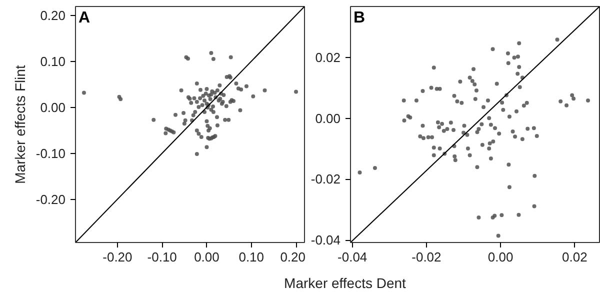  Describe the element at coordinates (575, 257) in the screenshot. I see `x-tick-label: 0.02` at that location.